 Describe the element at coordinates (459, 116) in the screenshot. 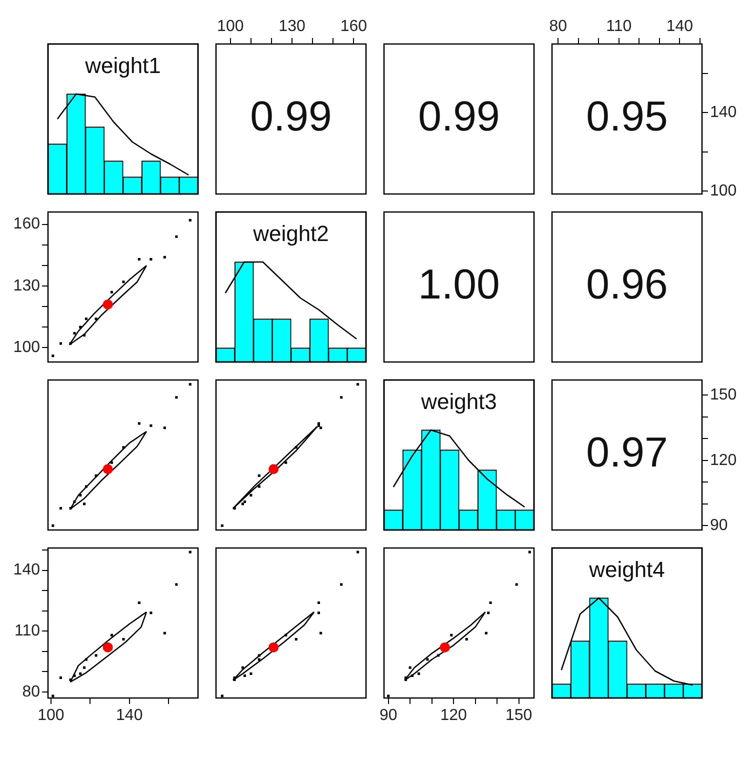

I see `text: 0.99` at that location.